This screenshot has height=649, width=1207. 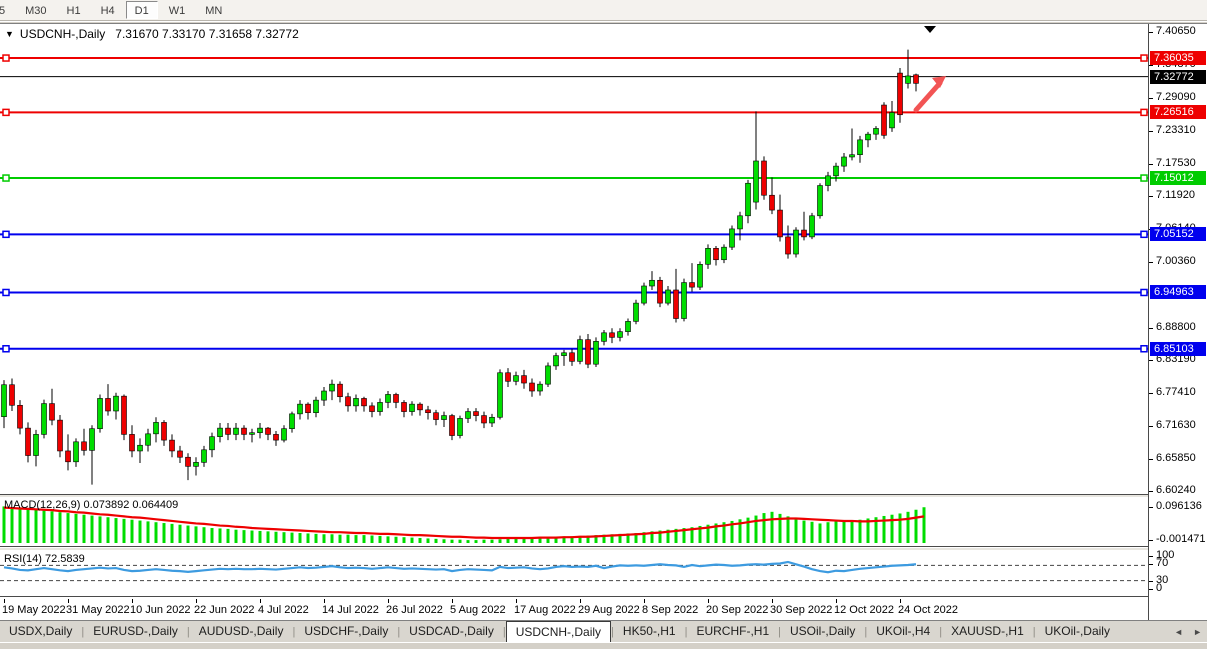 I want to click on support-line-6.85103, so click(x=574, y=349).